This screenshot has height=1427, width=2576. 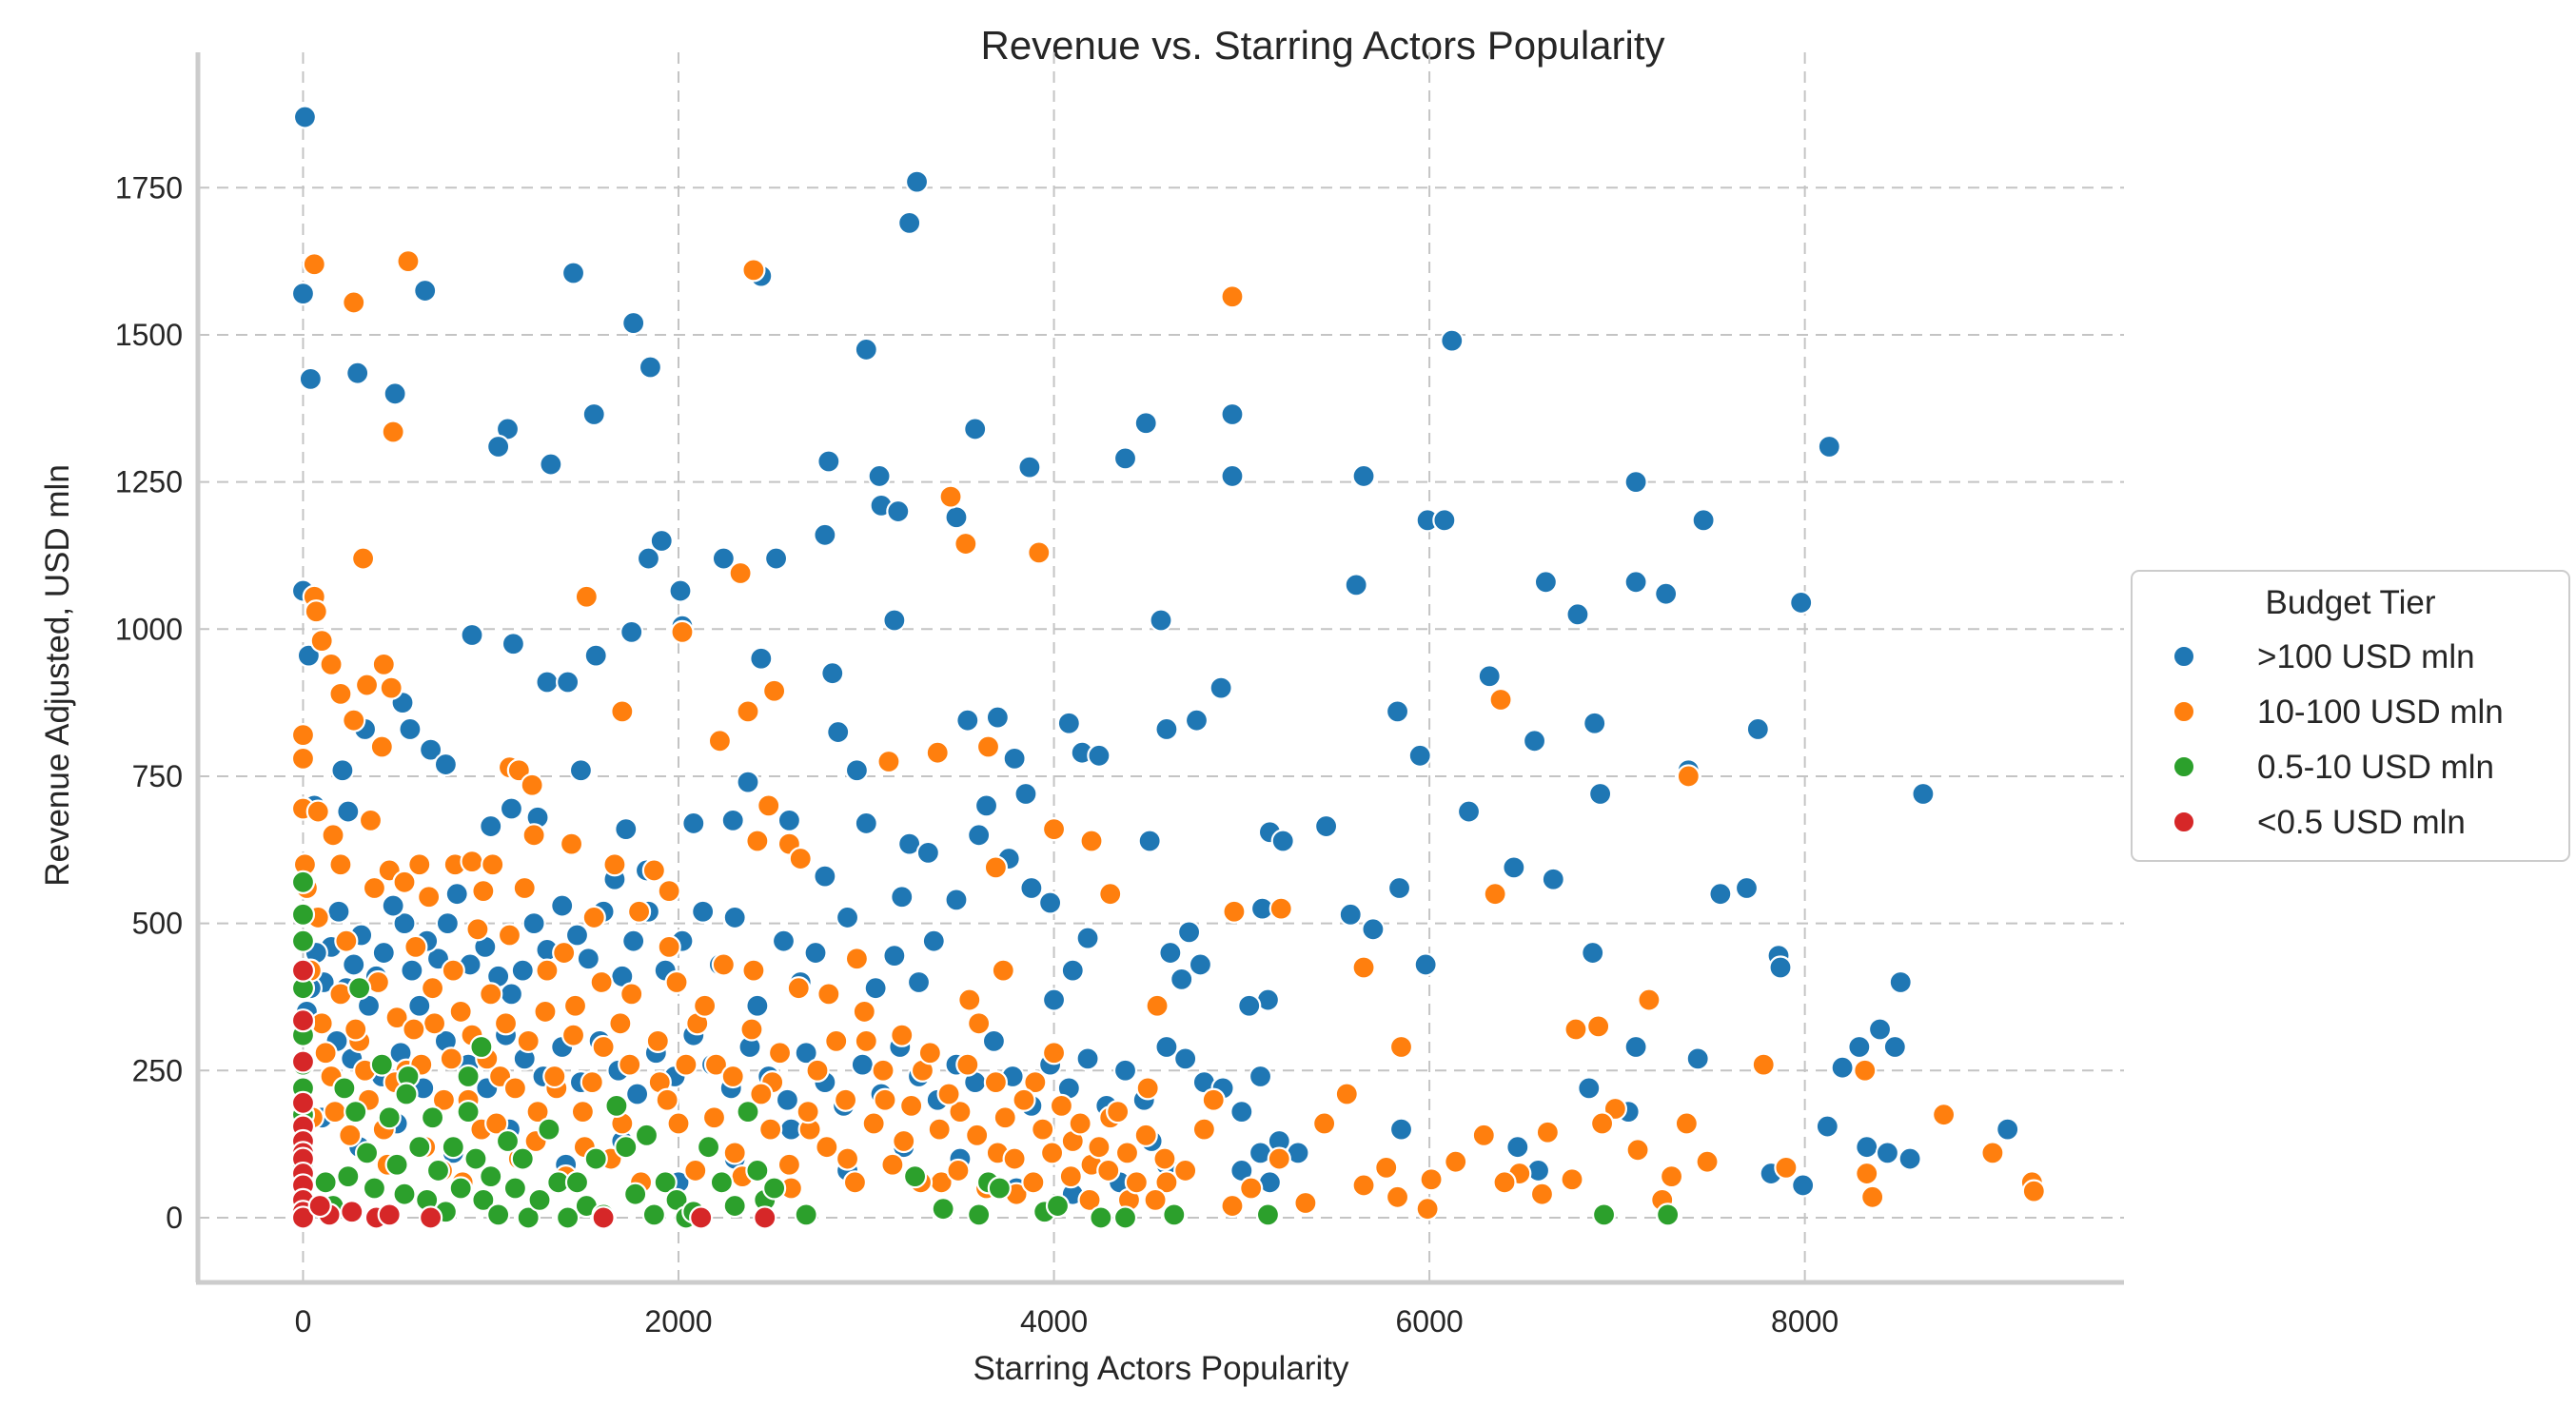 I want to click on x-tick-label: 6000, so click(x=1430, y=1322).